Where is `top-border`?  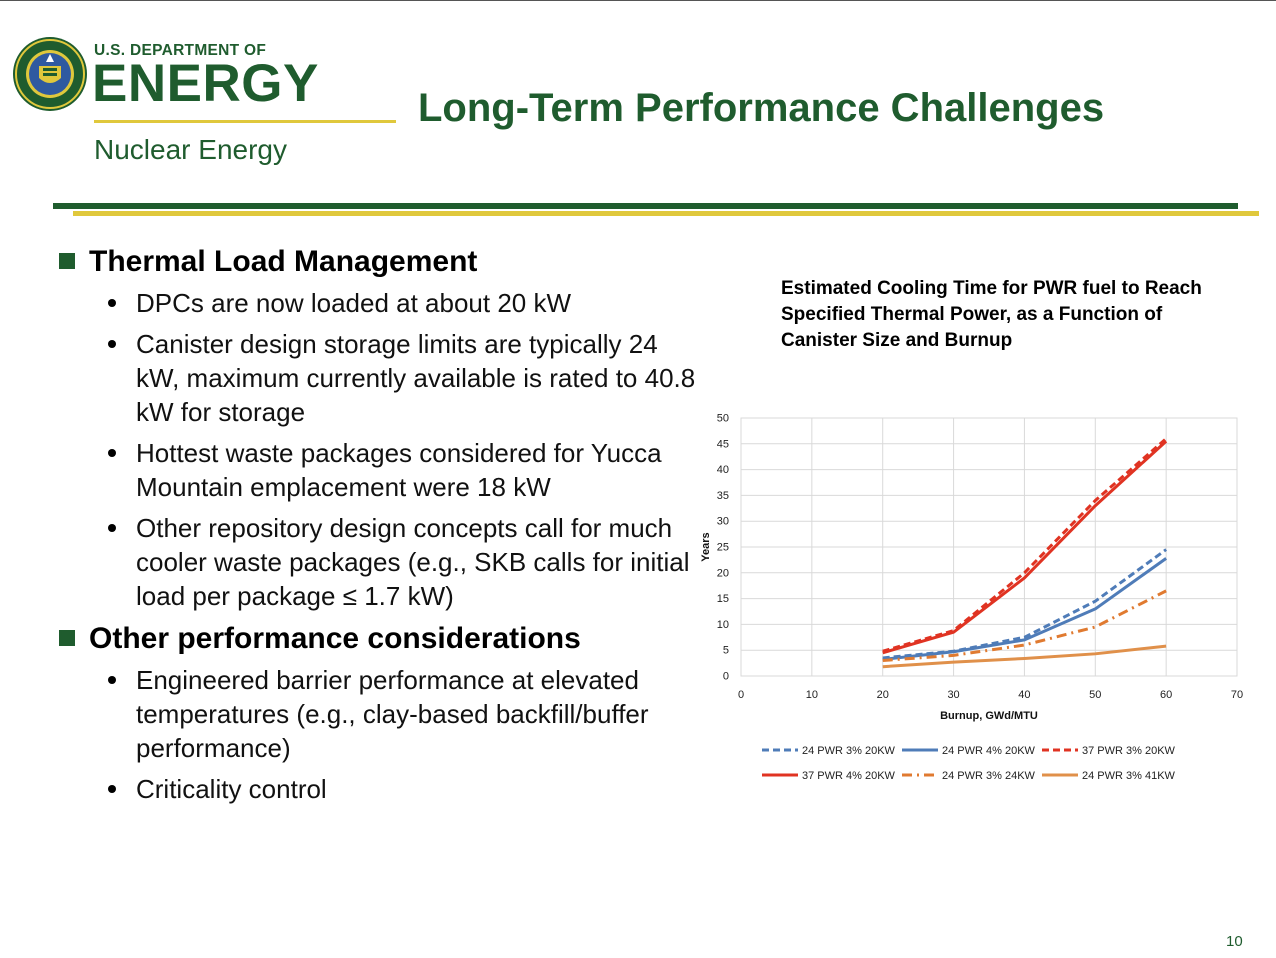 top-border is located at coordinates (638, 0).